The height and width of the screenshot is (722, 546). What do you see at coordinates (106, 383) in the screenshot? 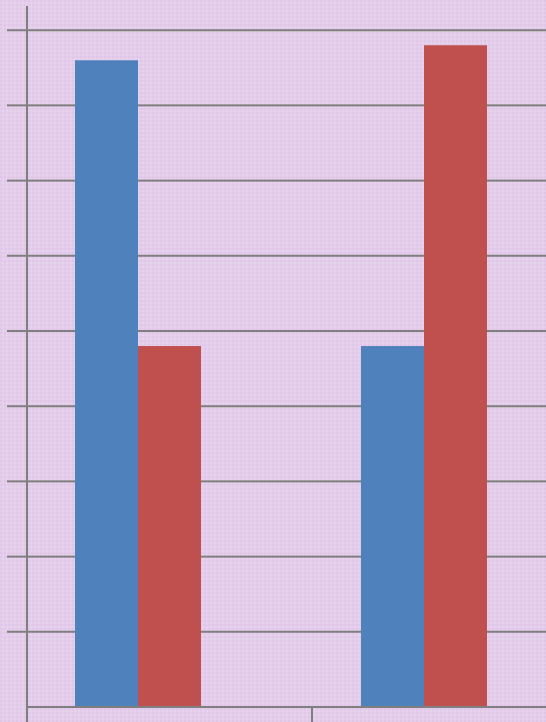
I see `bar-s1-c1` at bounding box center [106, 383].